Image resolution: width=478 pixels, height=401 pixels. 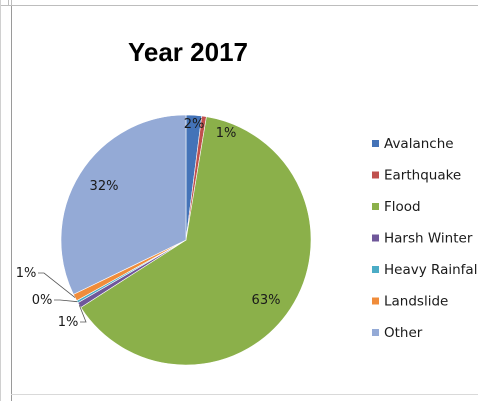 I want to click on legend-item-earthquake: Earthquake, so click(x=416, y=176).